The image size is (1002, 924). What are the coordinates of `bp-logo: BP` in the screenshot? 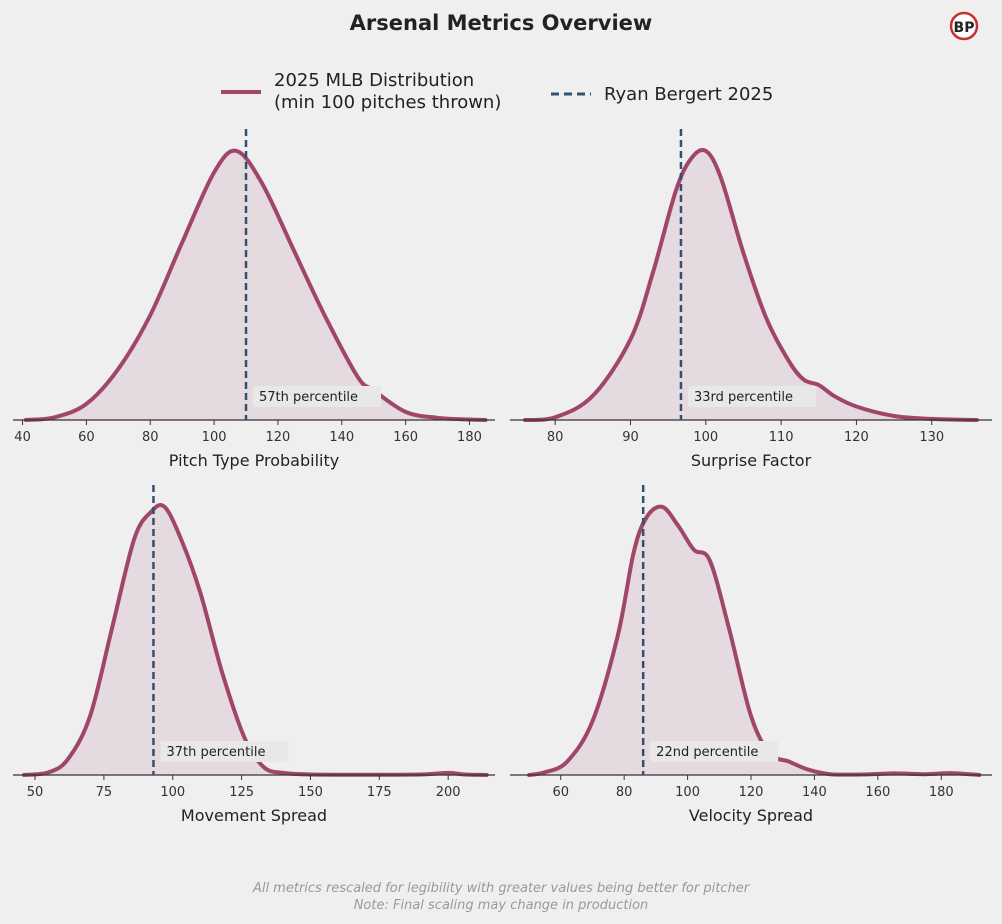 It's located at (964, 26).